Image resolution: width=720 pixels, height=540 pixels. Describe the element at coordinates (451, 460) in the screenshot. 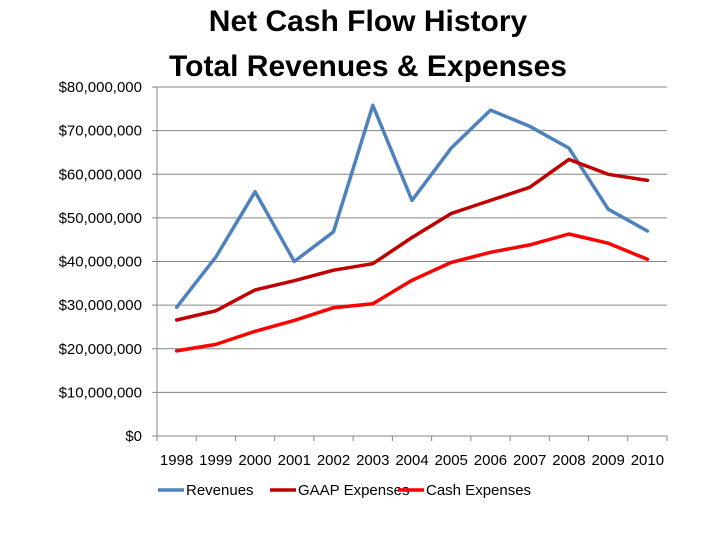

I see `x-tick-label: 2005` at that location.